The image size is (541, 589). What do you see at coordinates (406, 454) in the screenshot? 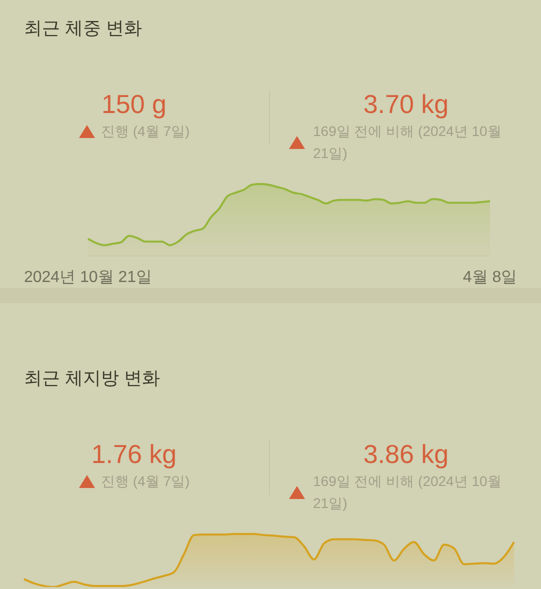
I see `text: 3.86 kg` at bounding box center [406, 454].